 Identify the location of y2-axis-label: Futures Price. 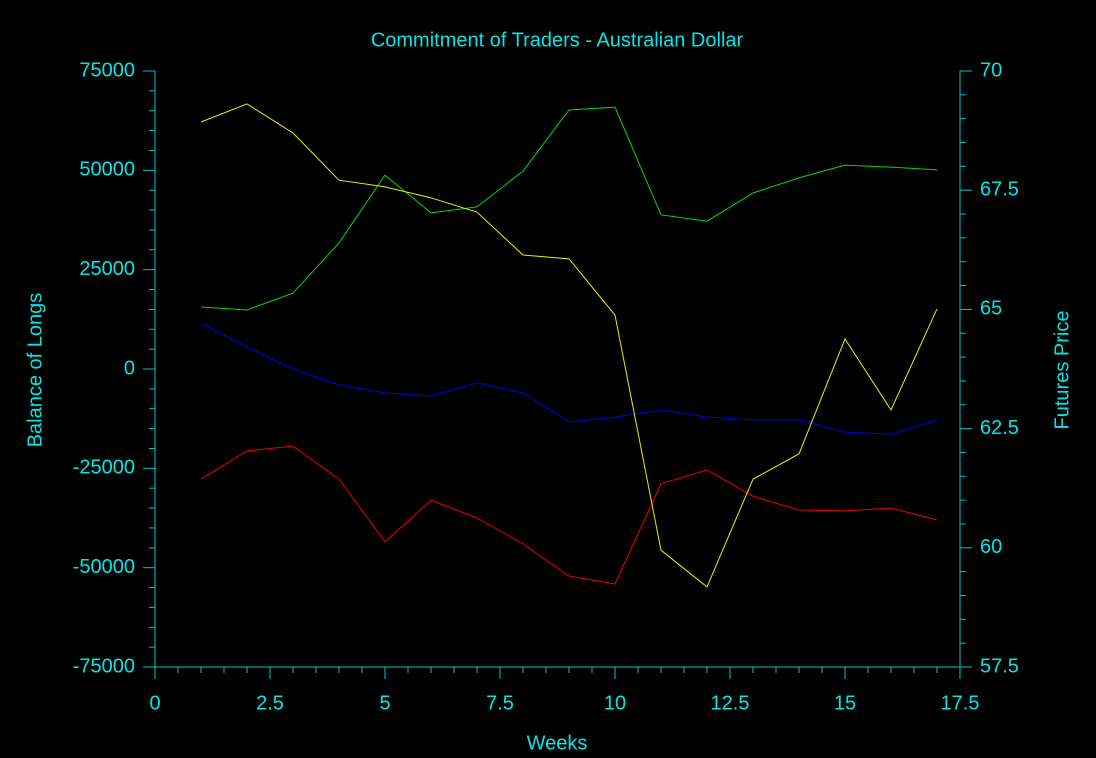
(1062, 370).